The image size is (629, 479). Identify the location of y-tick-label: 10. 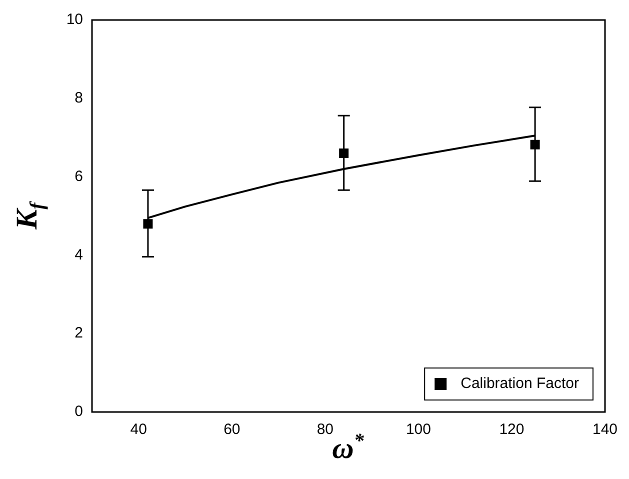
(74, 19).